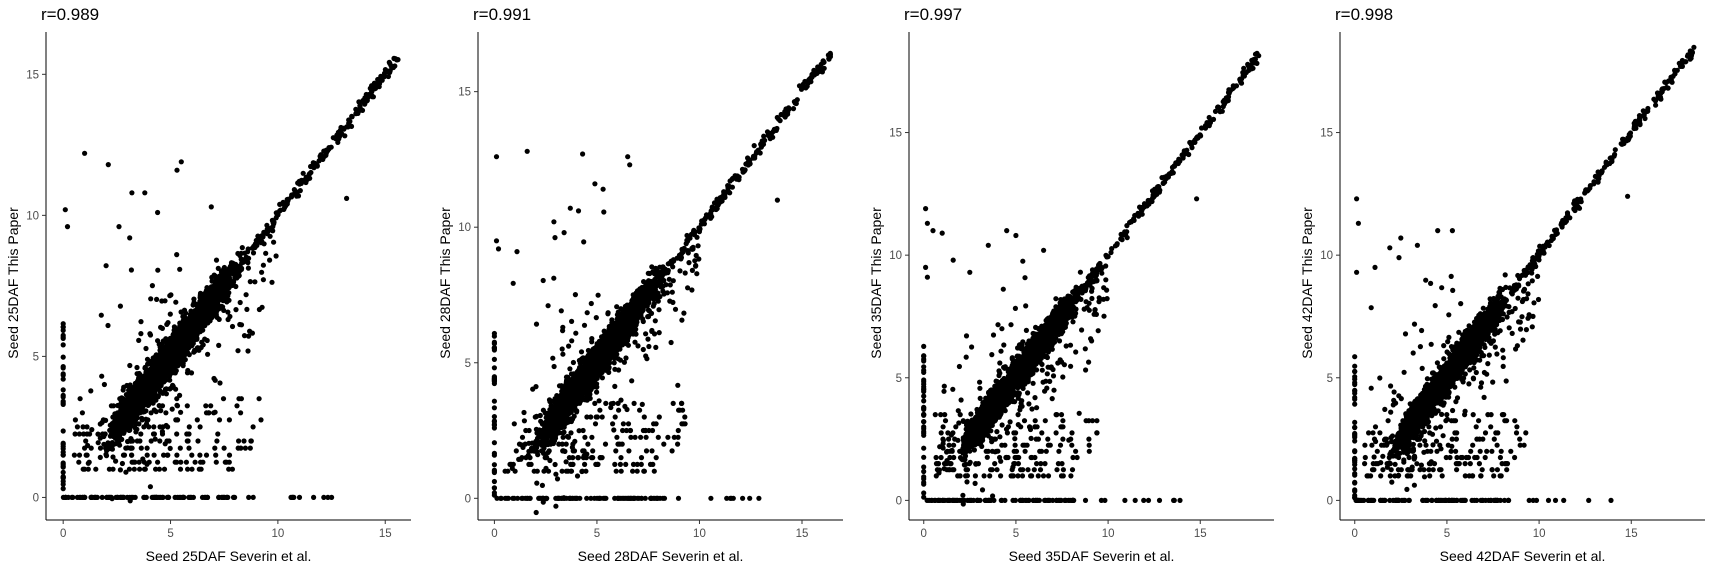  I want to click on panel-title: r=0.991, so click(502, 14).